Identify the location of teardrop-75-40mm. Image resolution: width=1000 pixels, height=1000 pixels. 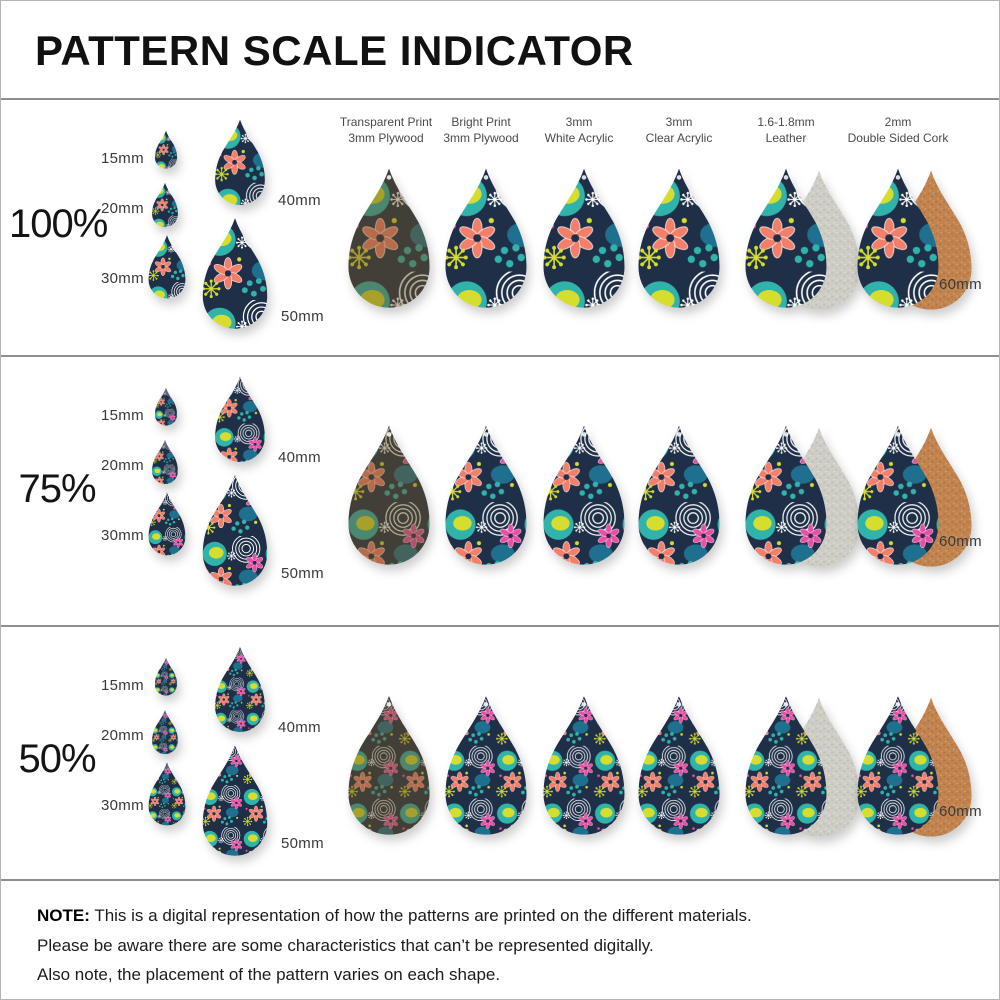
(240, 419).